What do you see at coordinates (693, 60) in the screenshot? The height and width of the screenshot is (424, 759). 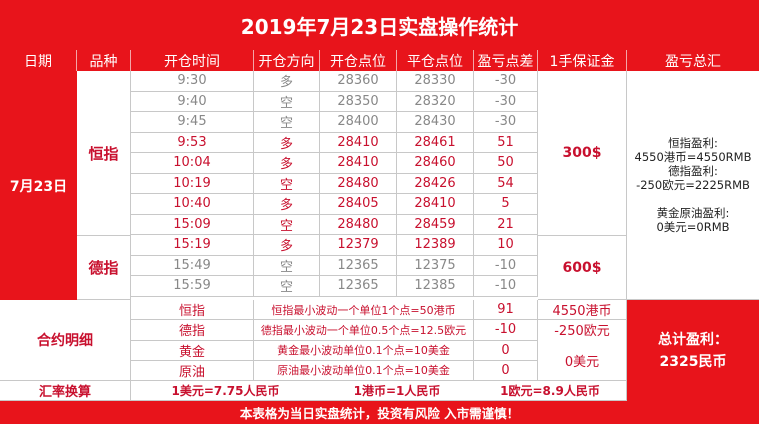 I see `header-summary: 盈亏总汇` at bounding box center [693, 60].